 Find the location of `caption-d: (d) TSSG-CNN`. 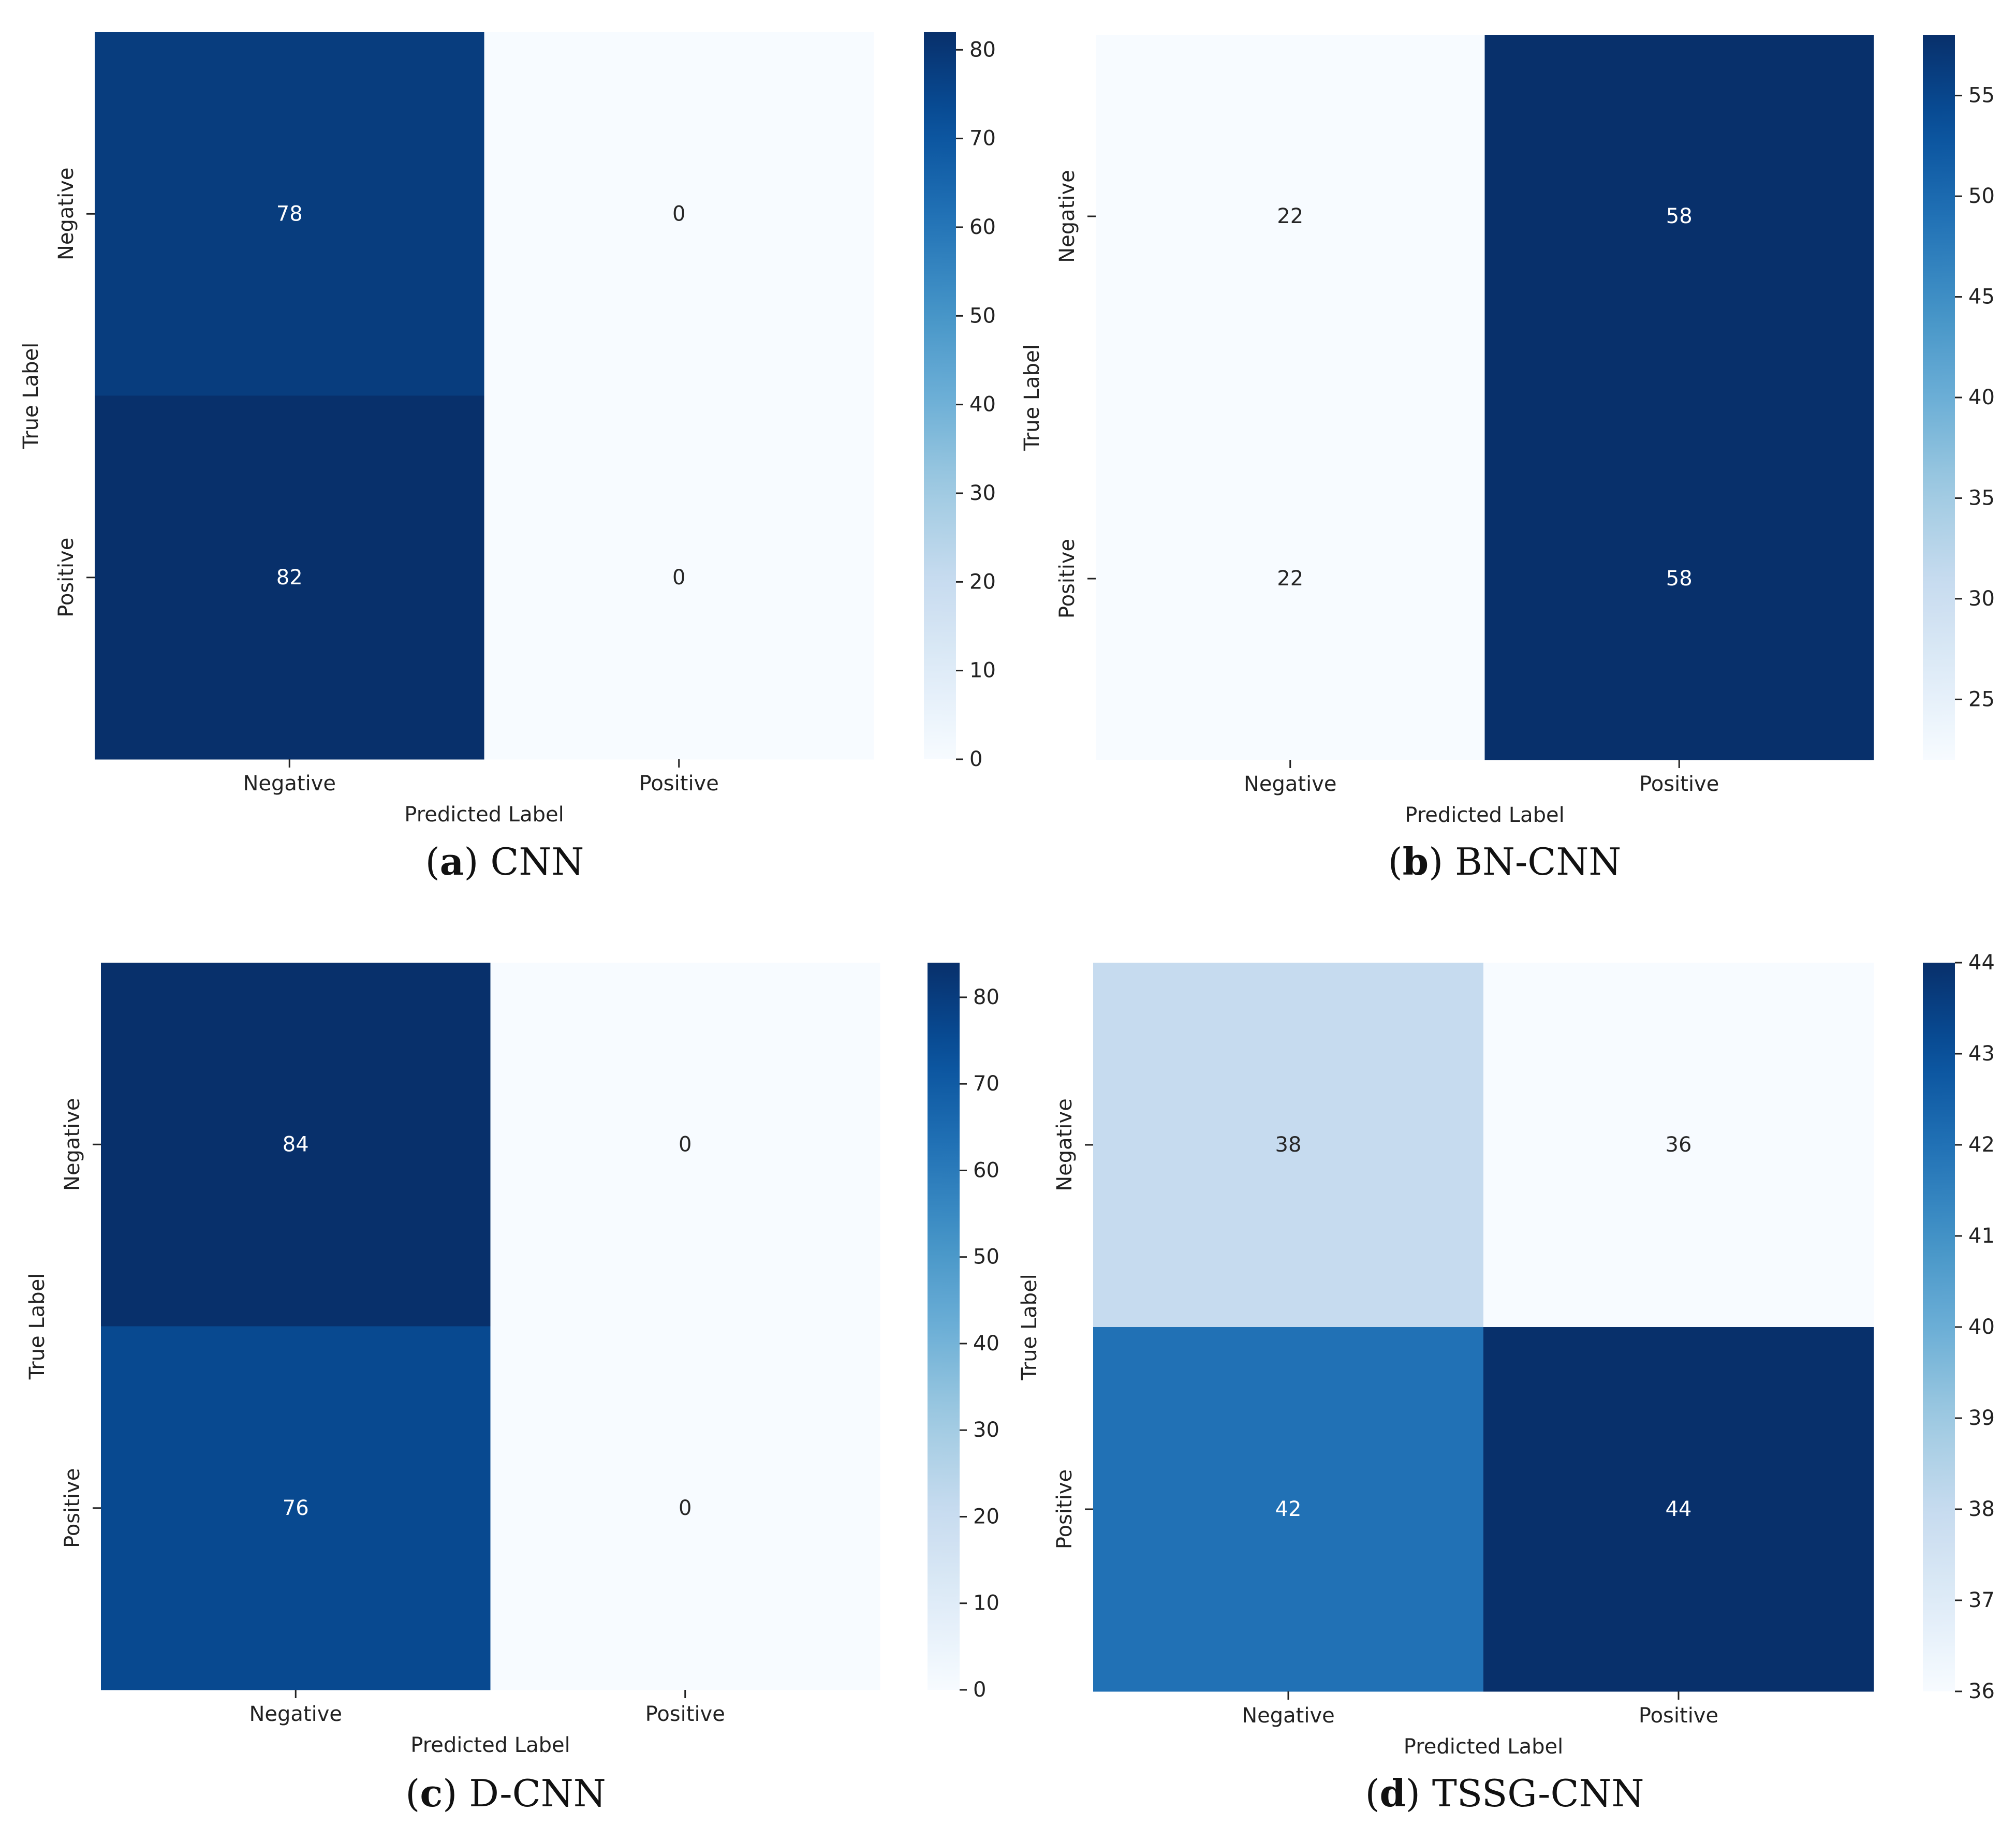

caption-d: (d) TSSG-CNN is located at coordinates (1504, 1793).